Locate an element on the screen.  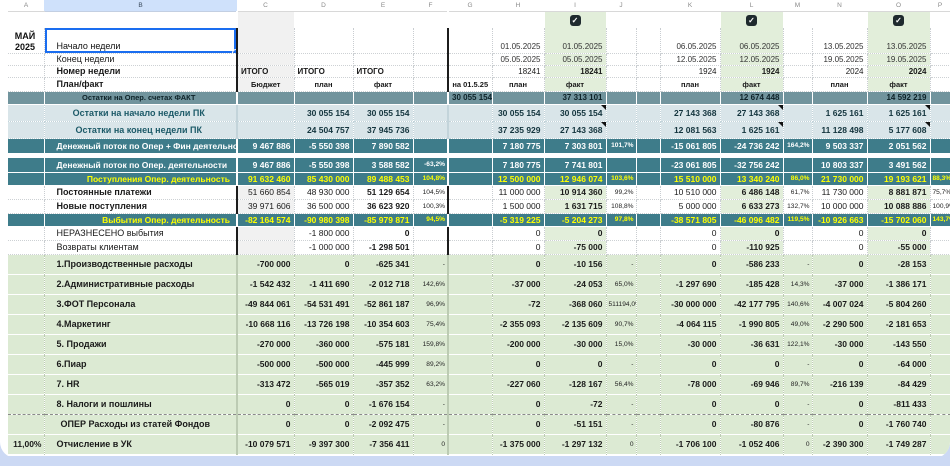
cell-e: -2 092 475 is located at coordinates (383, 423).